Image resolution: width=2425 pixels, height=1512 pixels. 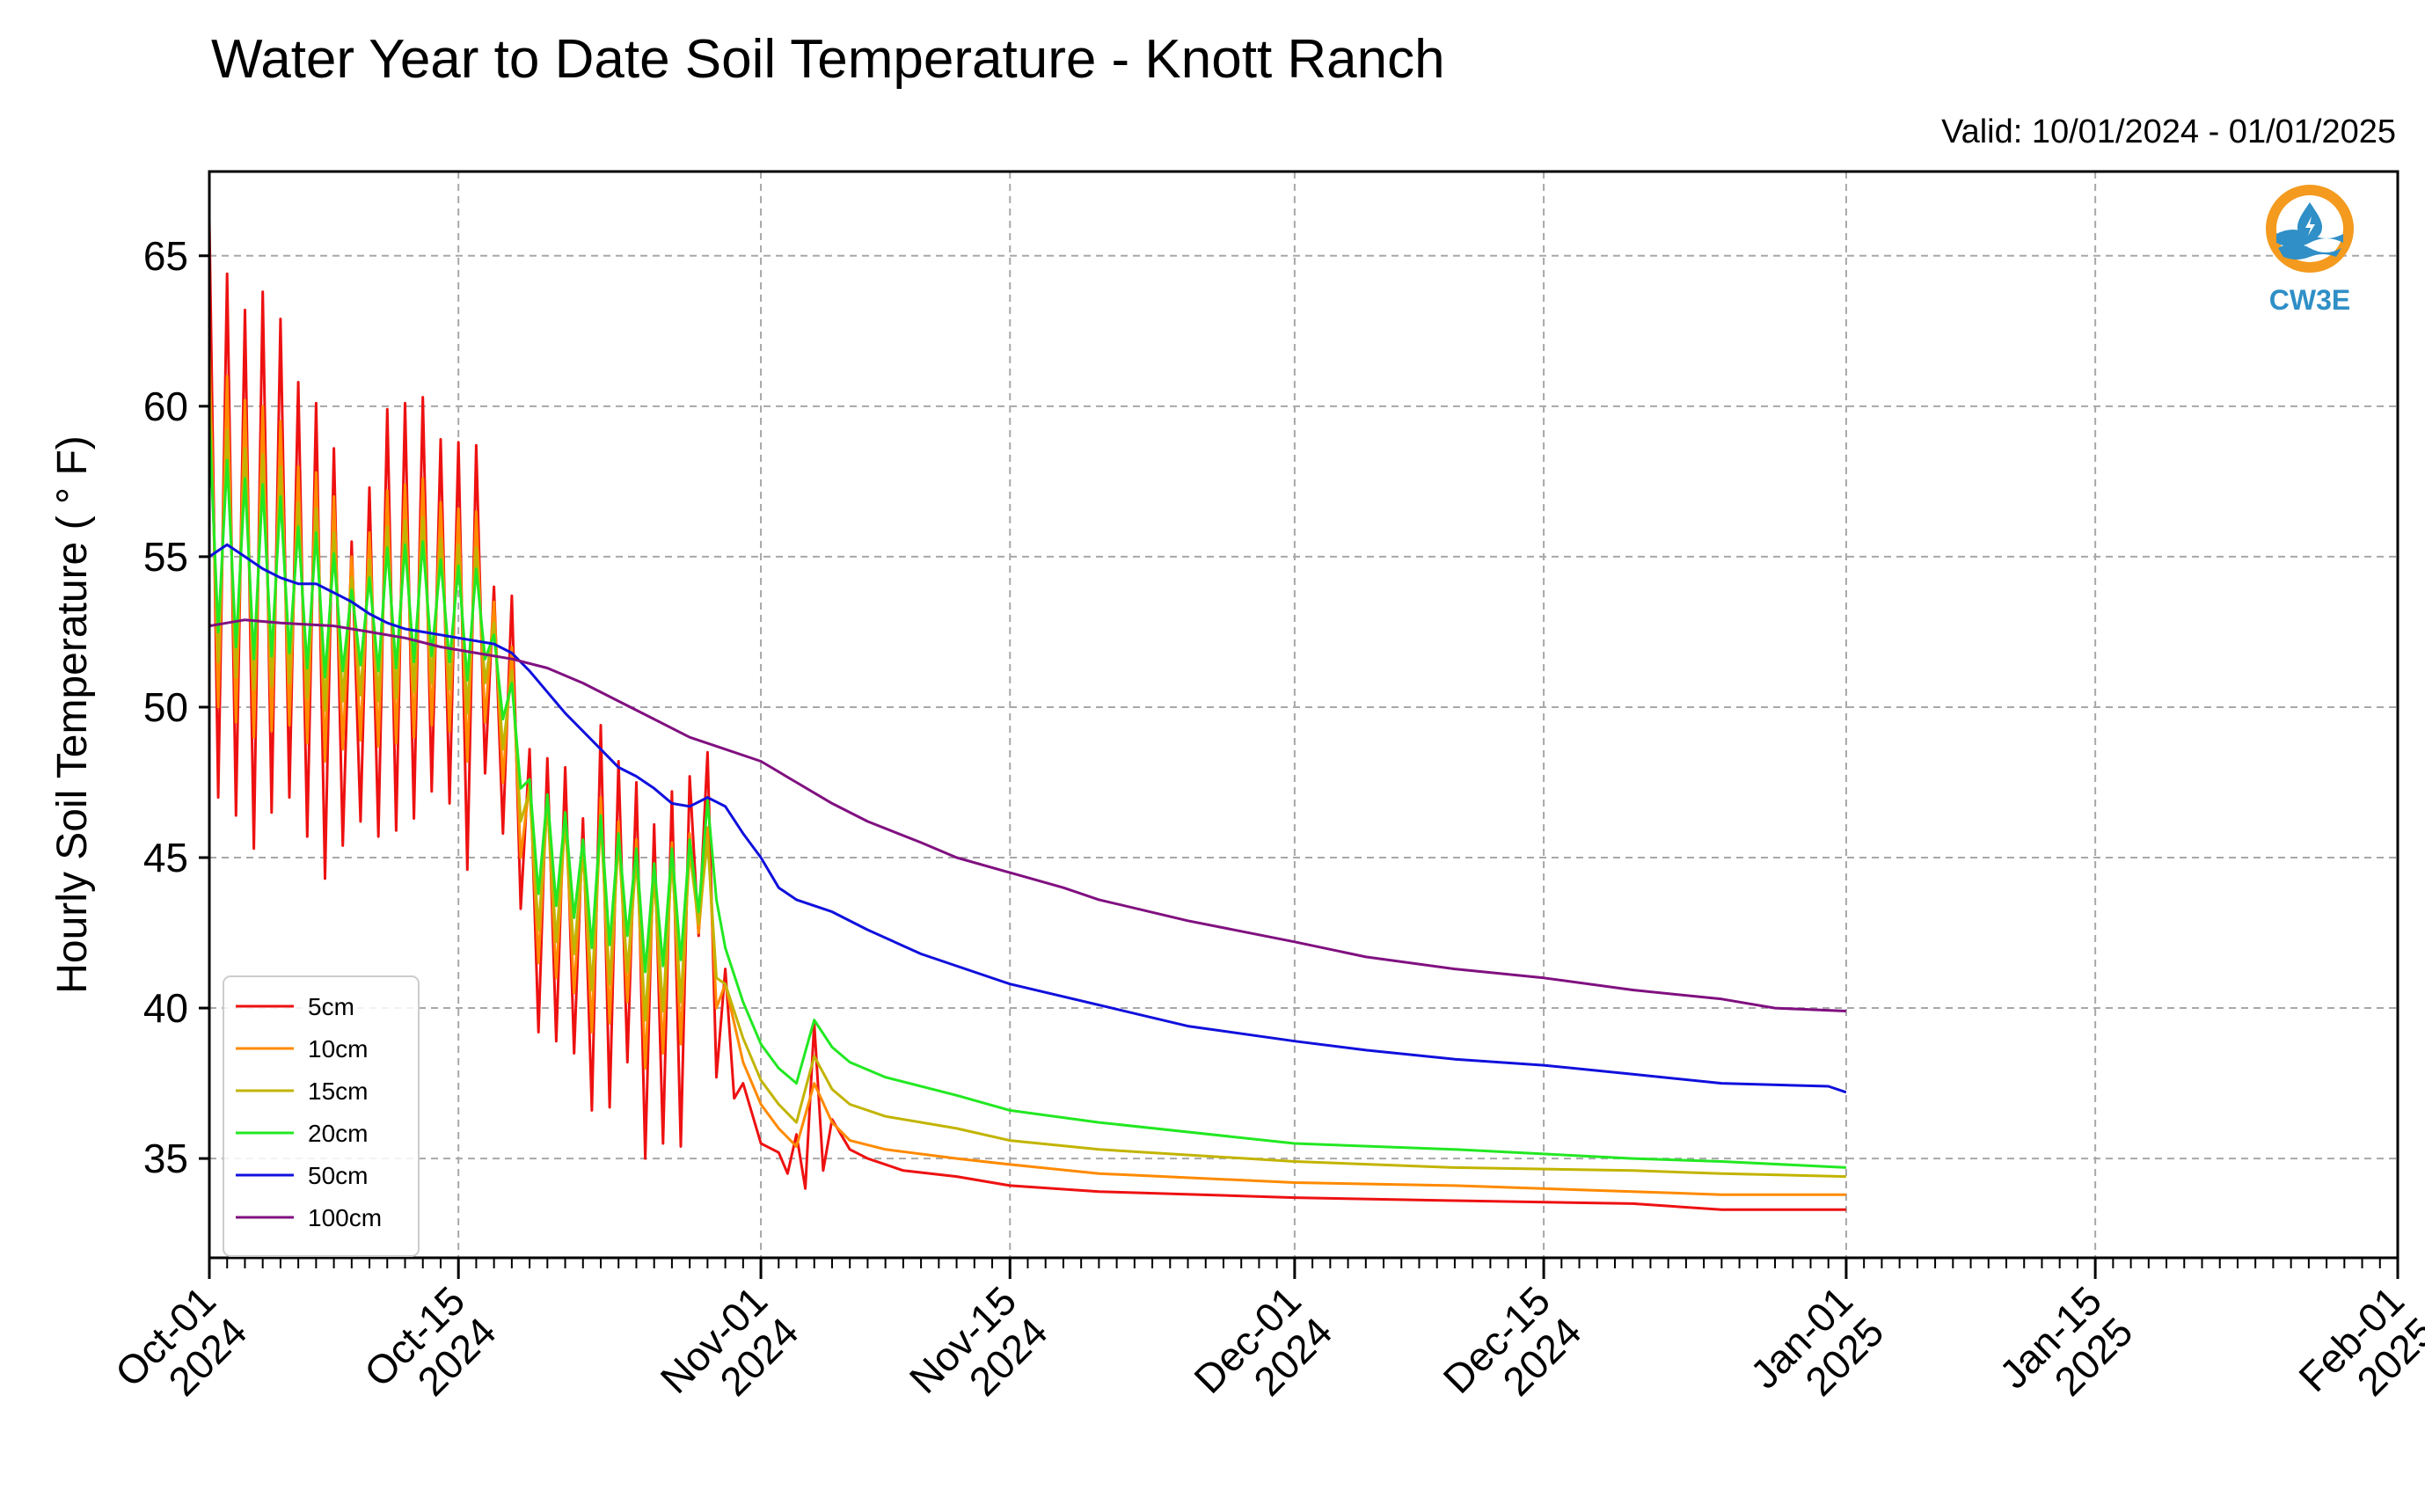 What do you see at coordinates (331, 1007) in the screenshot?
I see `legend-label-5cm: 5cm` at bounding box center [331, 1007].